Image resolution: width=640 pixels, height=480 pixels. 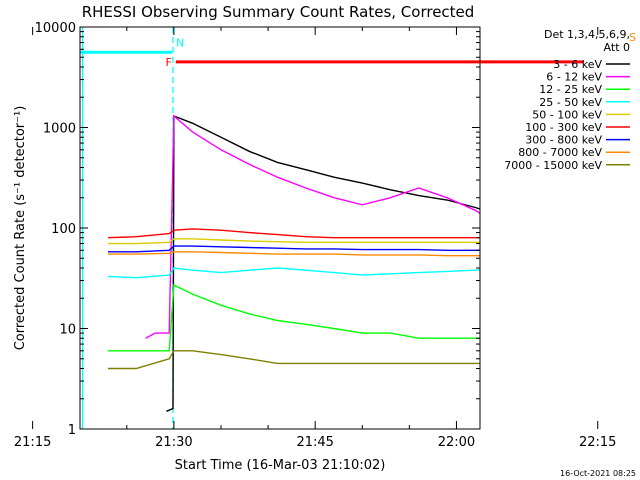 I want to click on legend-label: 50 - 100 keV, so click(x=567, y=114).